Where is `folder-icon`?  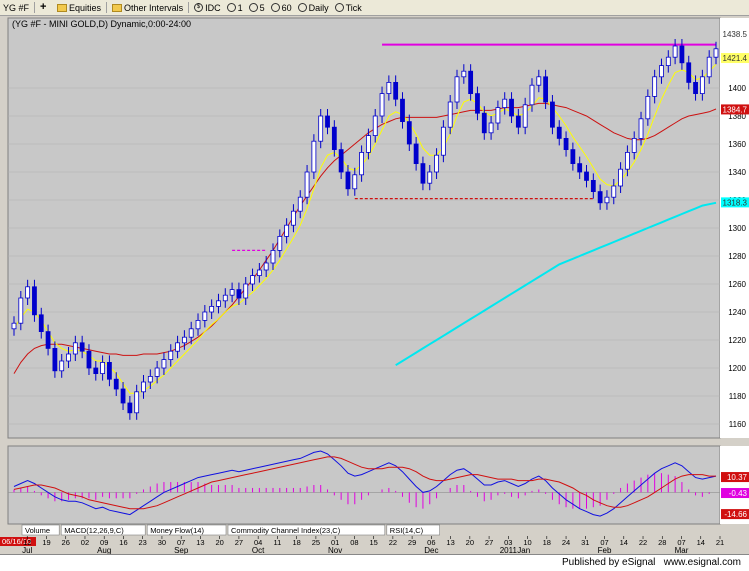 folder-icon is located at coordinates (62, 7).